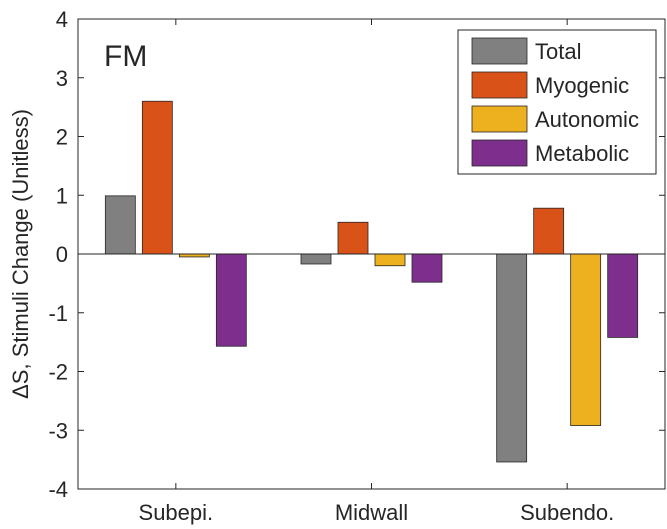 The height and width of the screenshot is (529, 667). Describe the element at coordinates (499, 119) in the screenshot. I see `legend-swatch-autonomic` at that location.